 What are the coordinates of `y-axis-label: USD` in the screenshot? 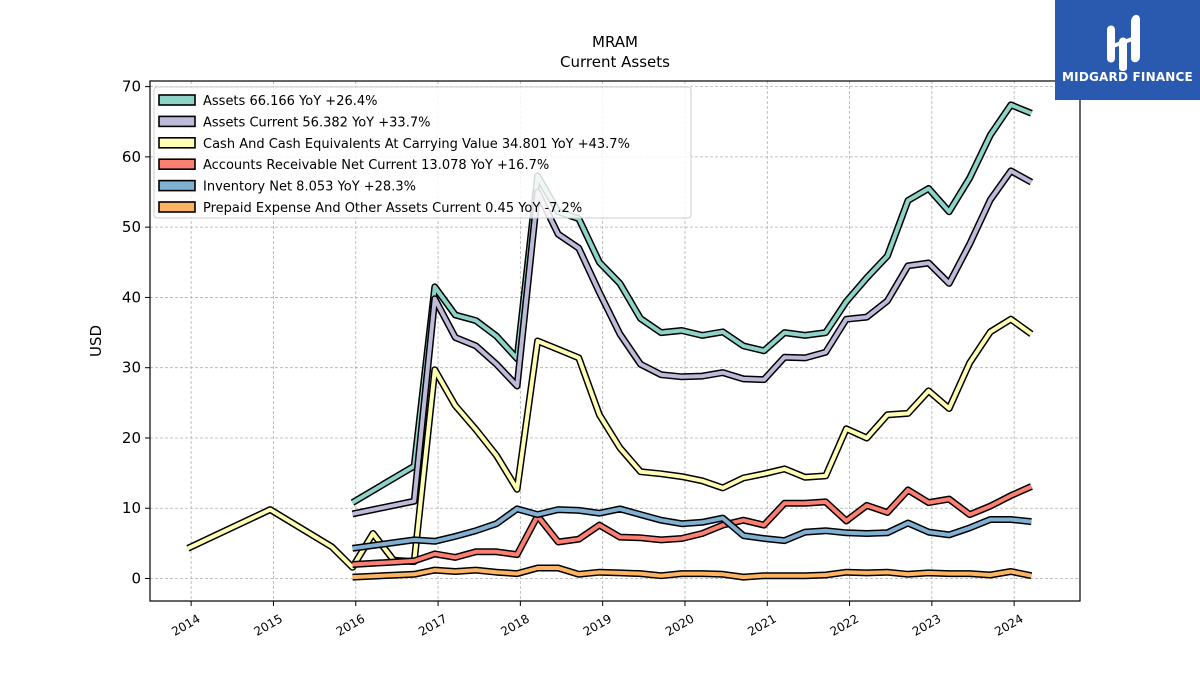 It's located at (96, 341).